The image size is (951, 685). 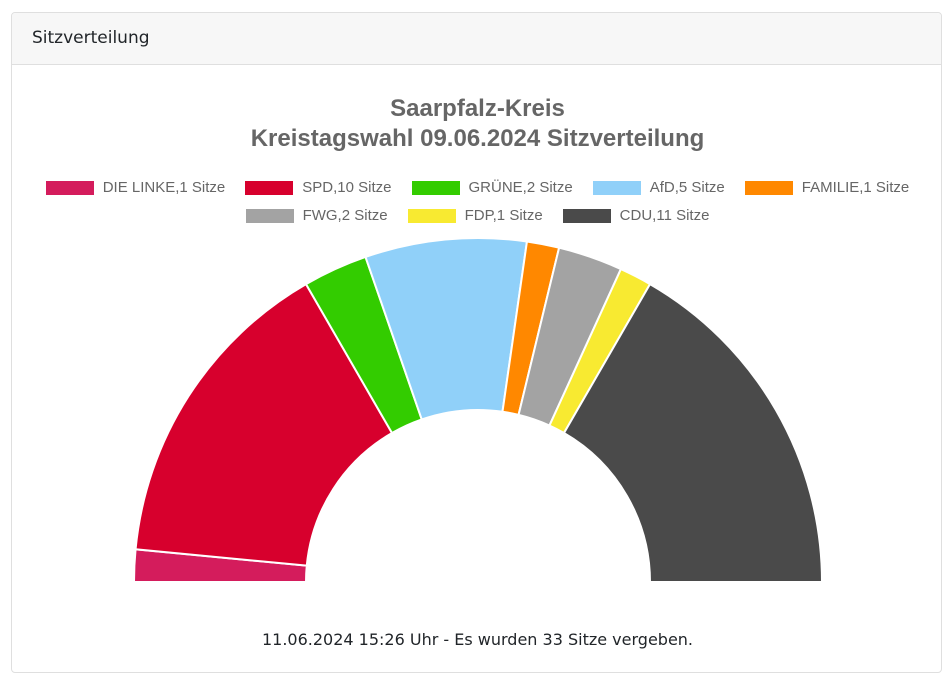 What do you see at coordinates (269, 215) in the screenshot?
I see `legend-swatch-fwg` at bounding box center [269, 215].